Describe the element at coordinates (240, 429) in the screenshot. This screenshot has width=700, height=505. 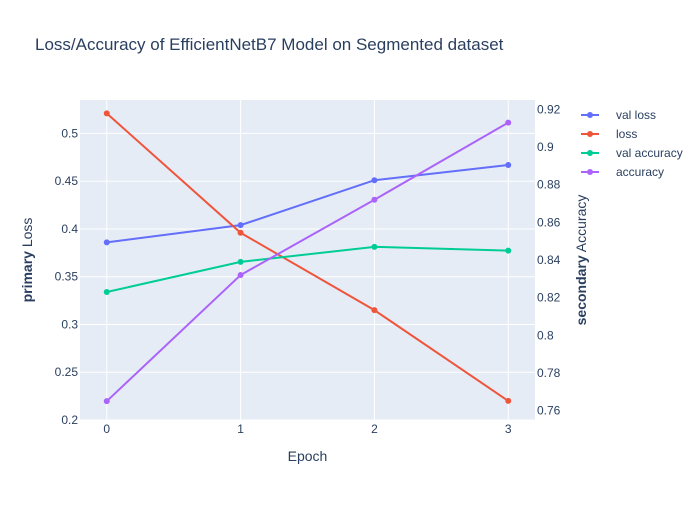
I see `x-tick-label: 1` at that location.